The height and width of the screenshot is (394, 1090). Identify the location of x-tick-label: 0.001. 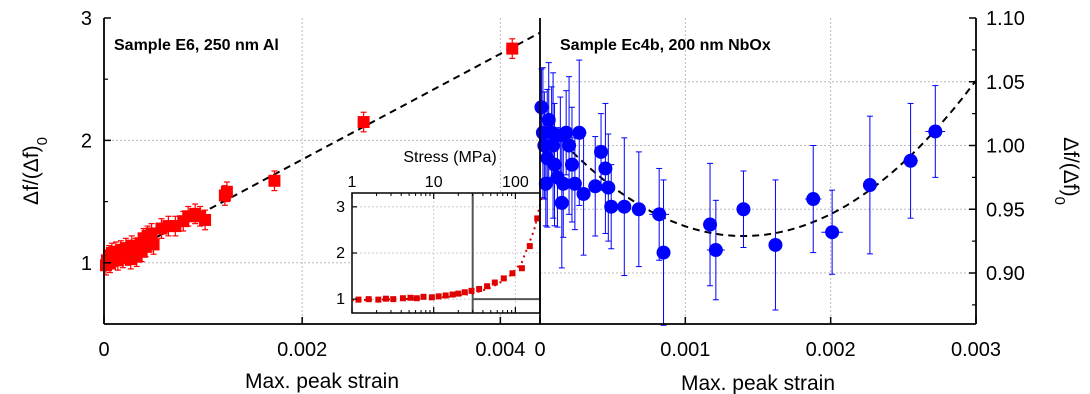
(685, 350).